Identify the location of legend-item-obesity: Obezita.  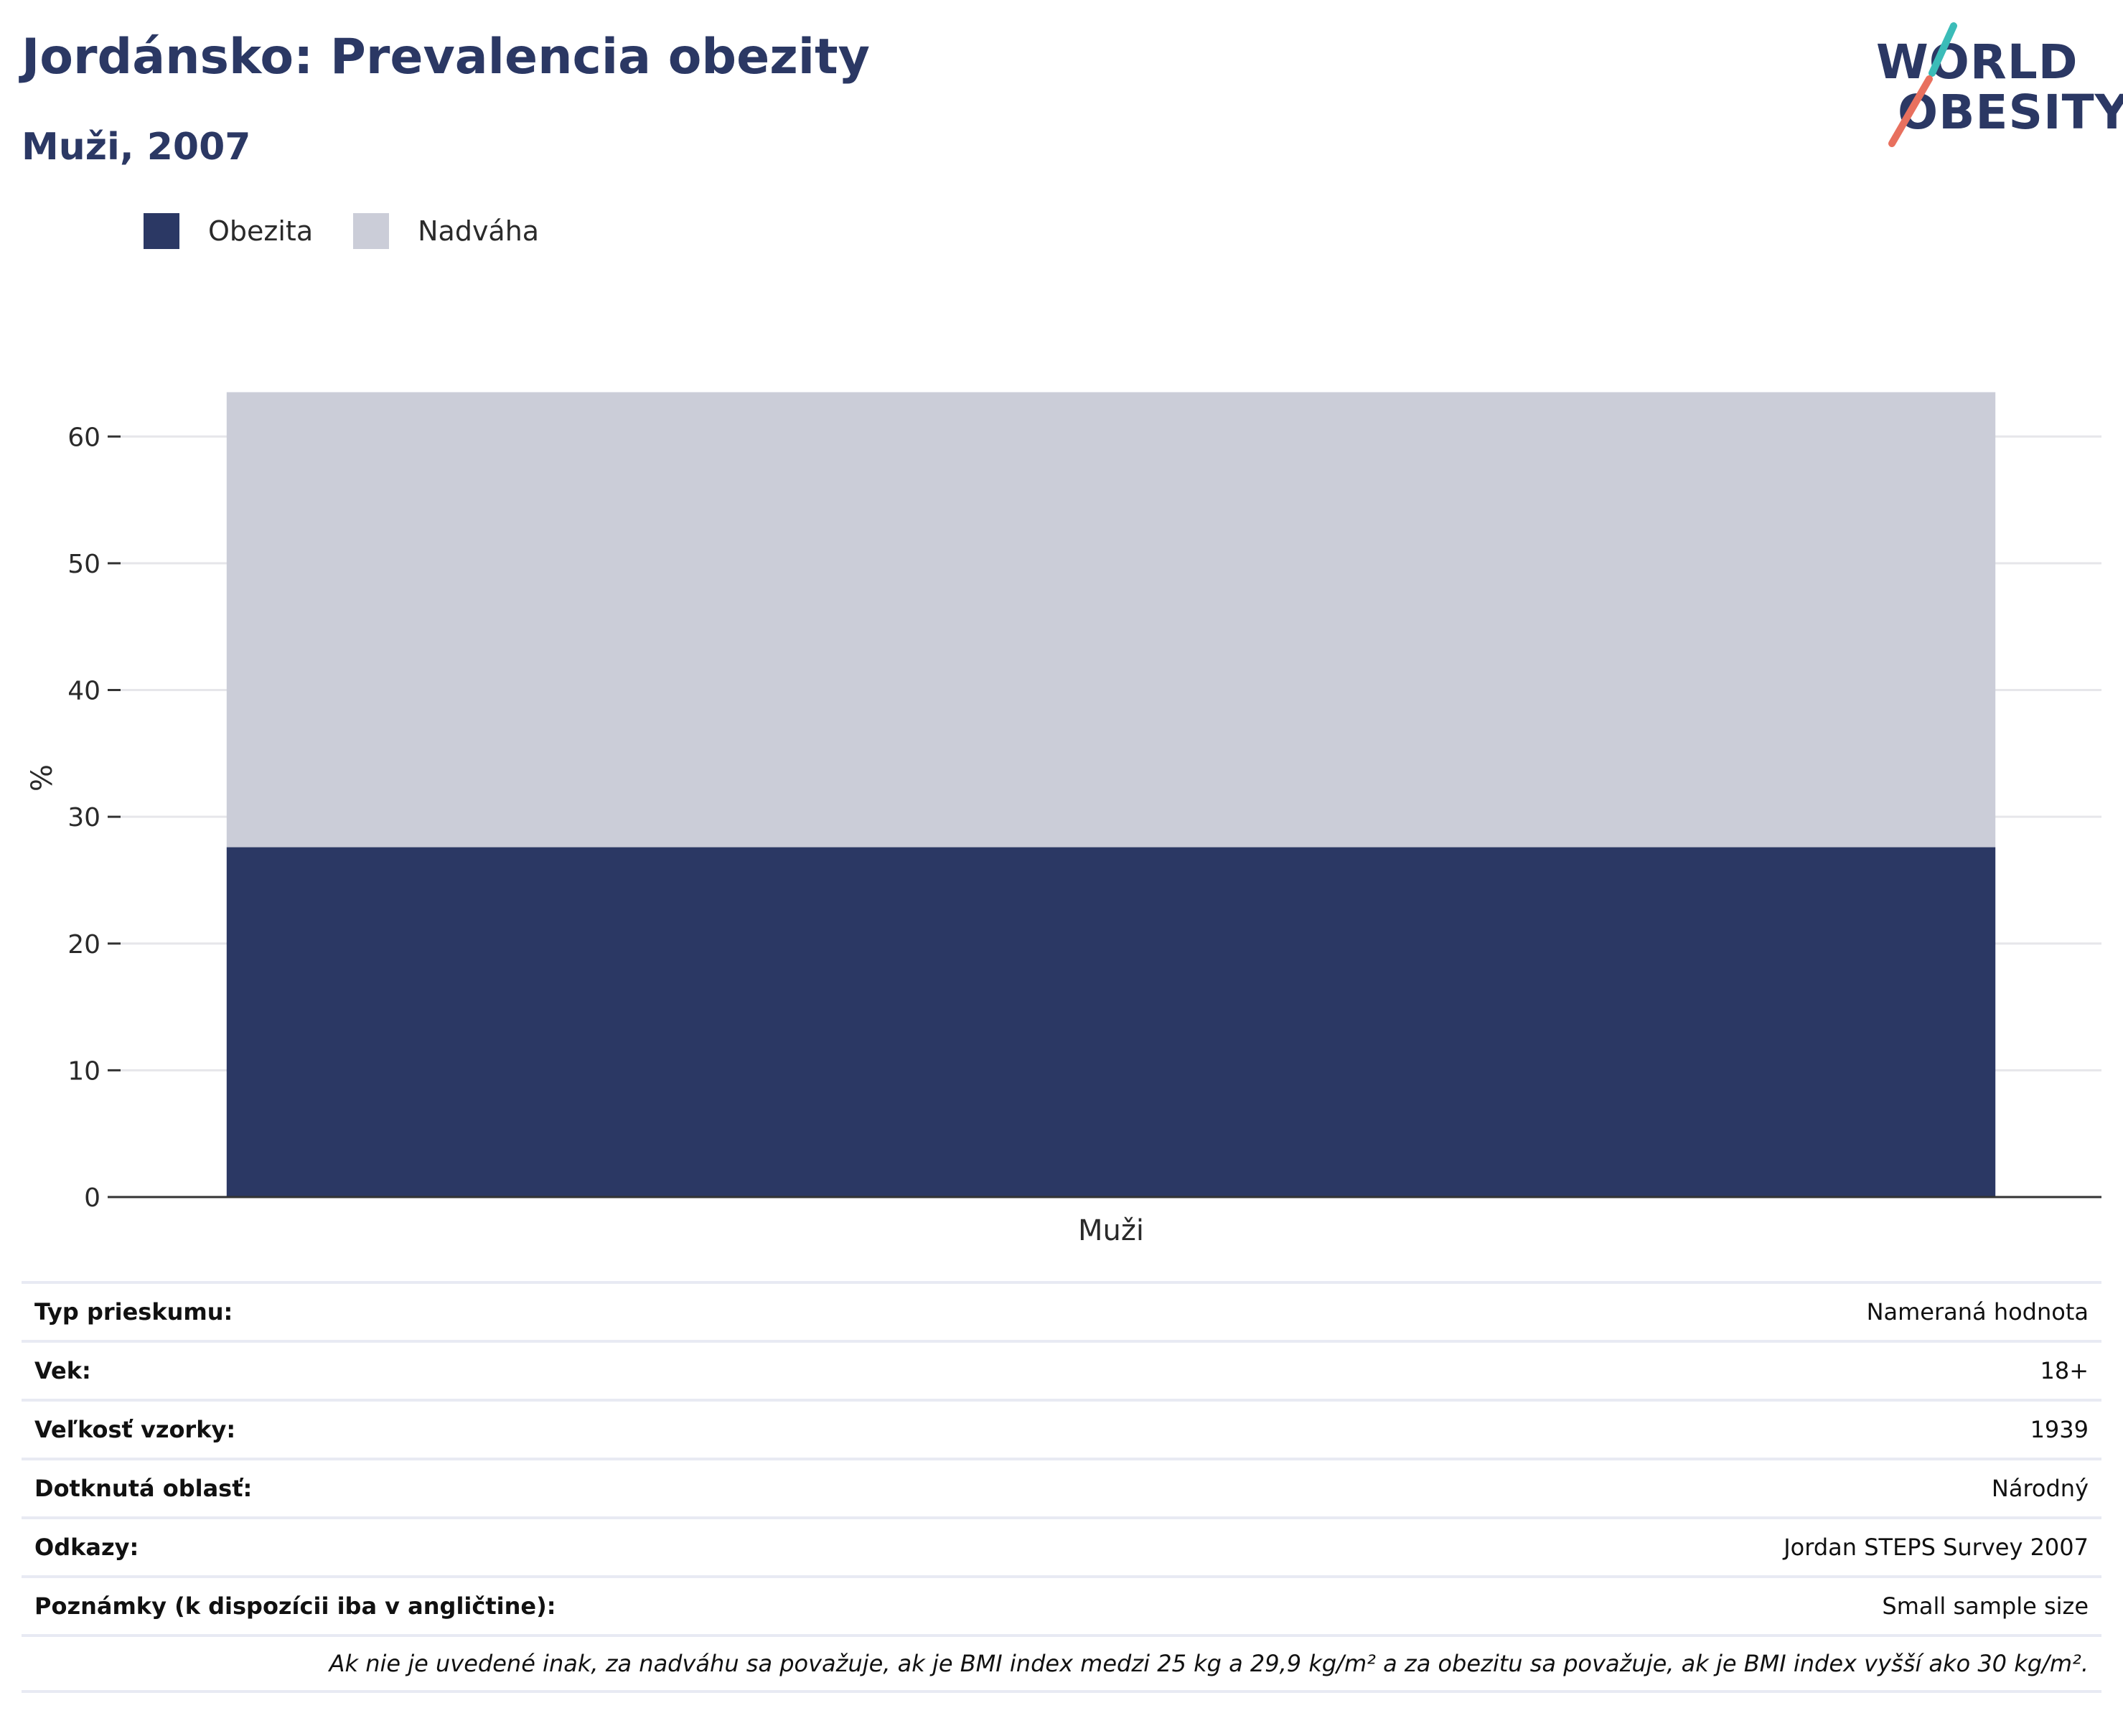
(228, 231).